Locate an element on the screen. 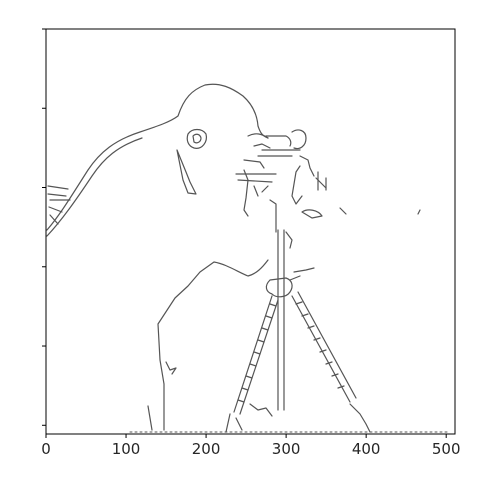  tripod-right-leg-edge is located at coordinates (324, 347).